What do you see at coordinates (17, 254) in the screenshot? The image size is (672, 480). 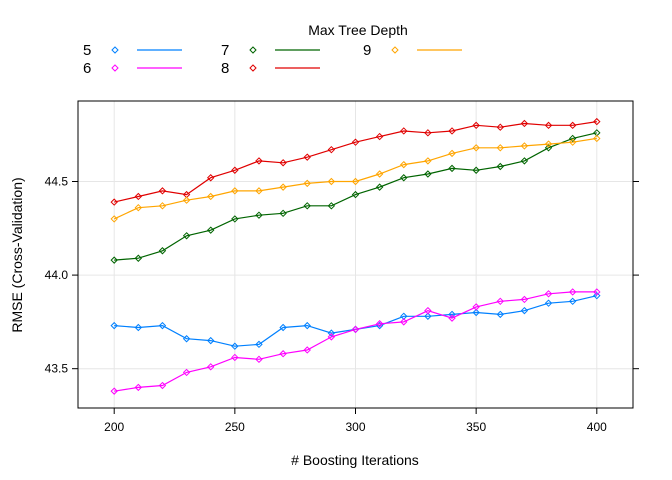 I see `y-axis-title: RMSE (Cross-Validation)` at bounding box center [17, 254].